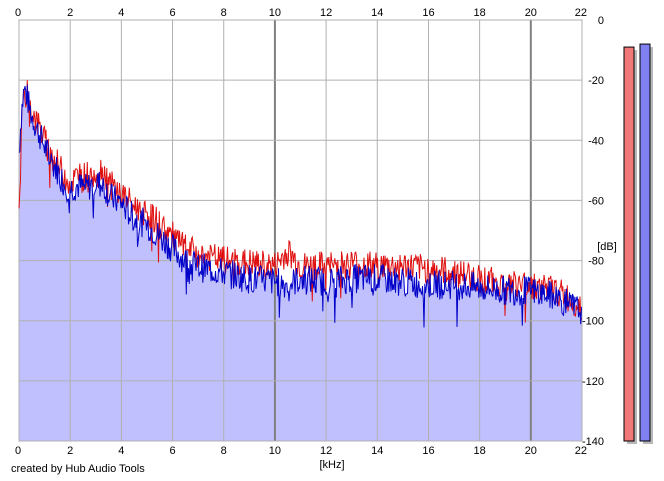  Describe the element at coordinates (275, 13) in the screenshot. I see `x-tick-label-top: 10` at that location.